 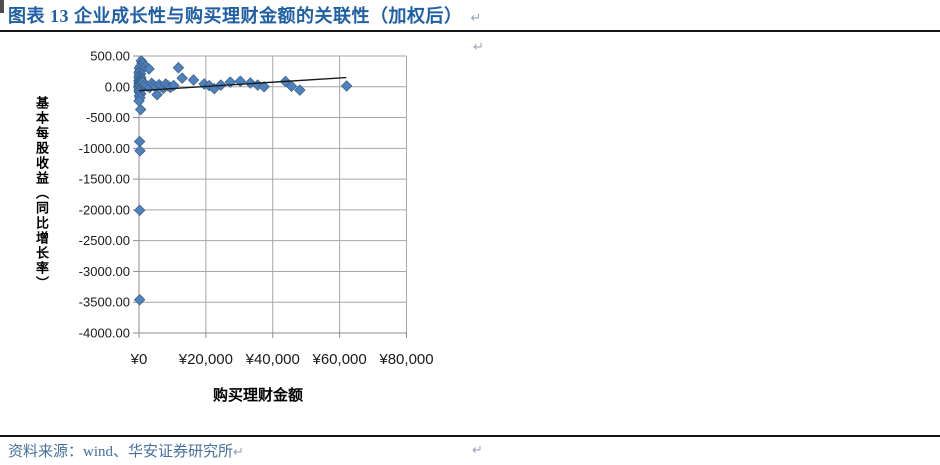 I want to click on y-tick-label: -500.00, so click(x=108, y=117).